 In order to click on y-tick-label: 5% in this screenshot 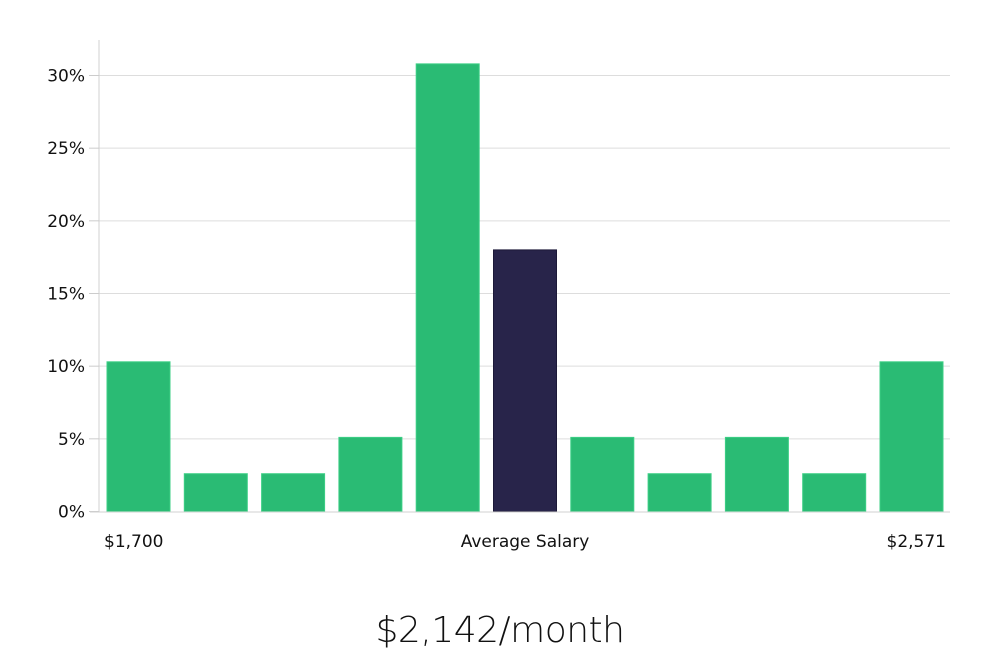, I will do `click(71, 440)`.